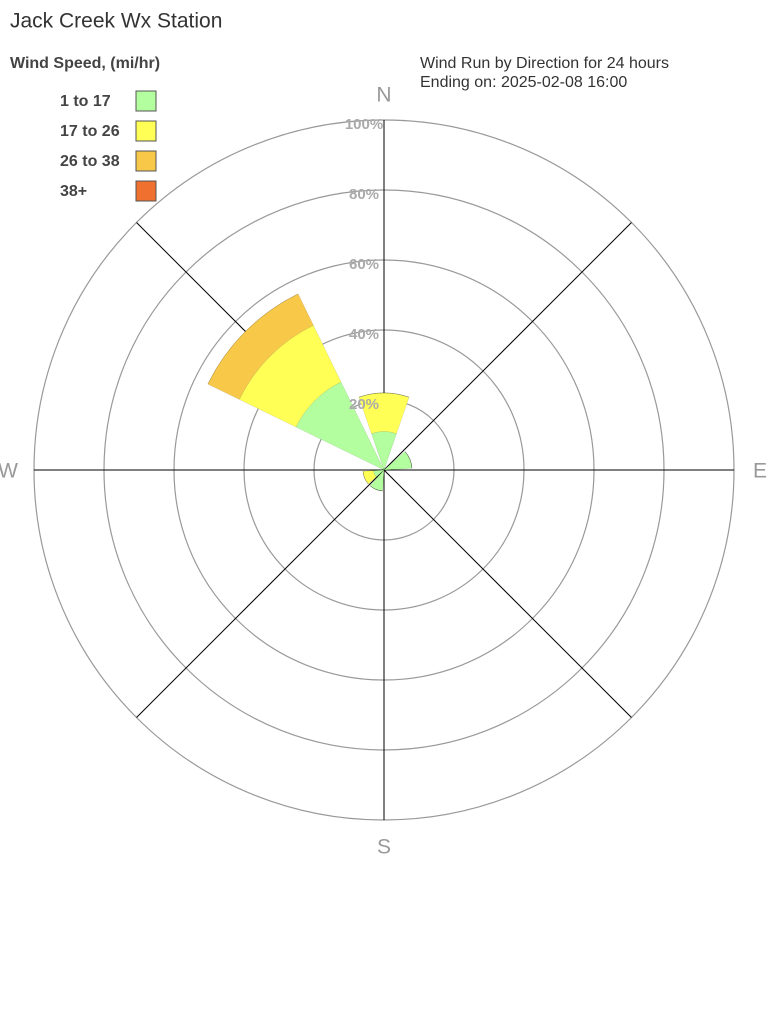 This screenshot has width=768, height=1013. I want to click on compass-label: S, so click(384, 847).